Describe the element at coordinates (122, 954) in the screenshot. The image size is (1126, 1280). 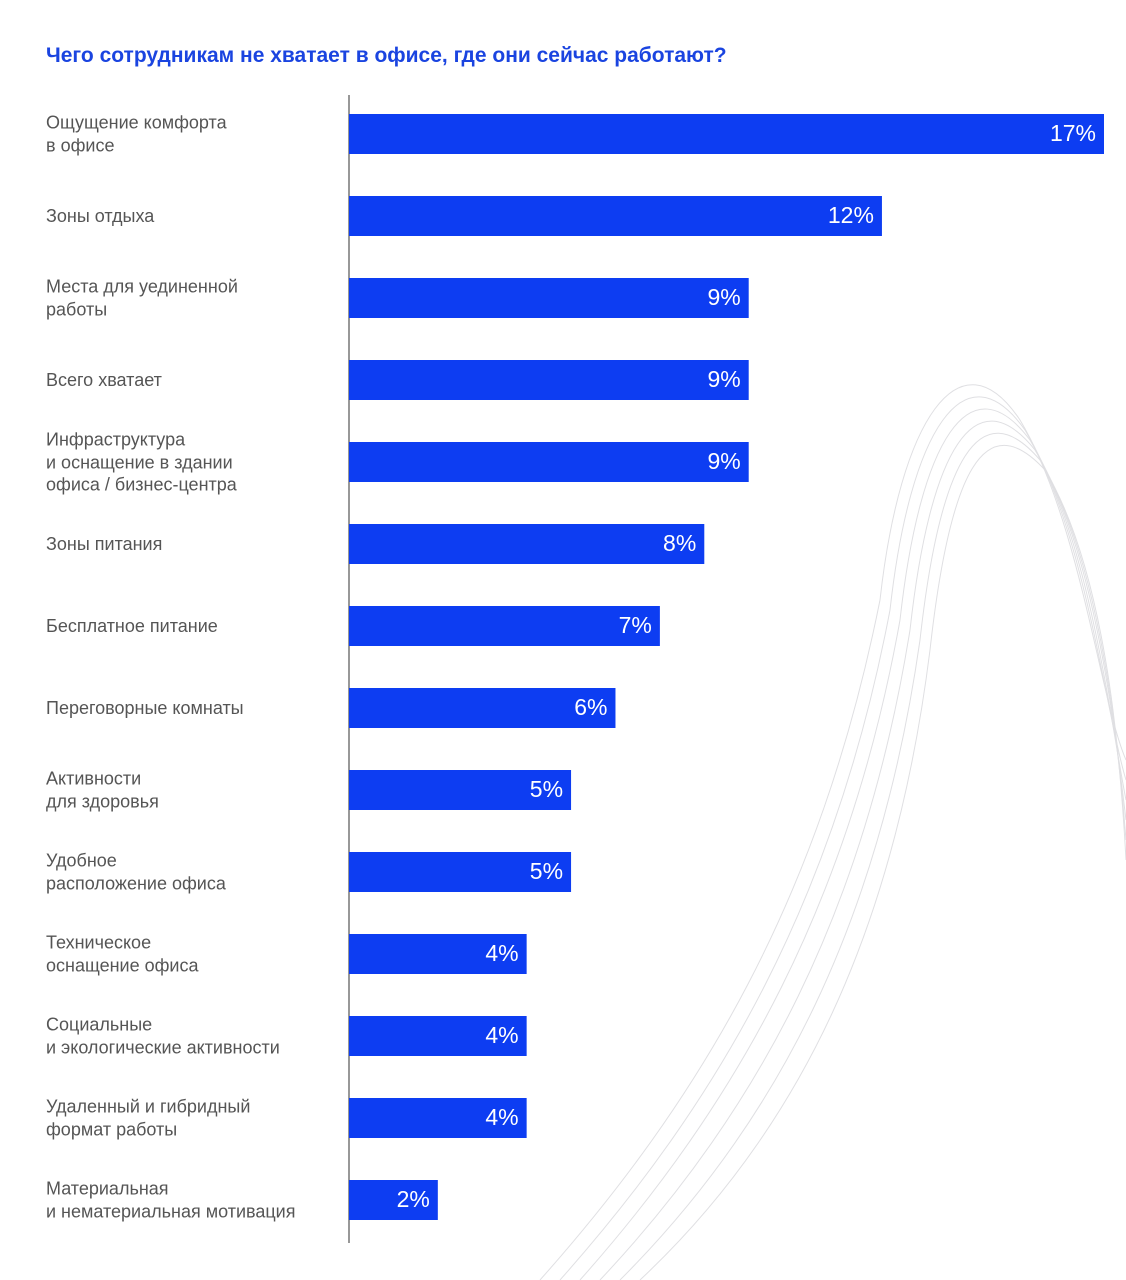
I see `category-label: Техническое оснащение офиса` at that location.